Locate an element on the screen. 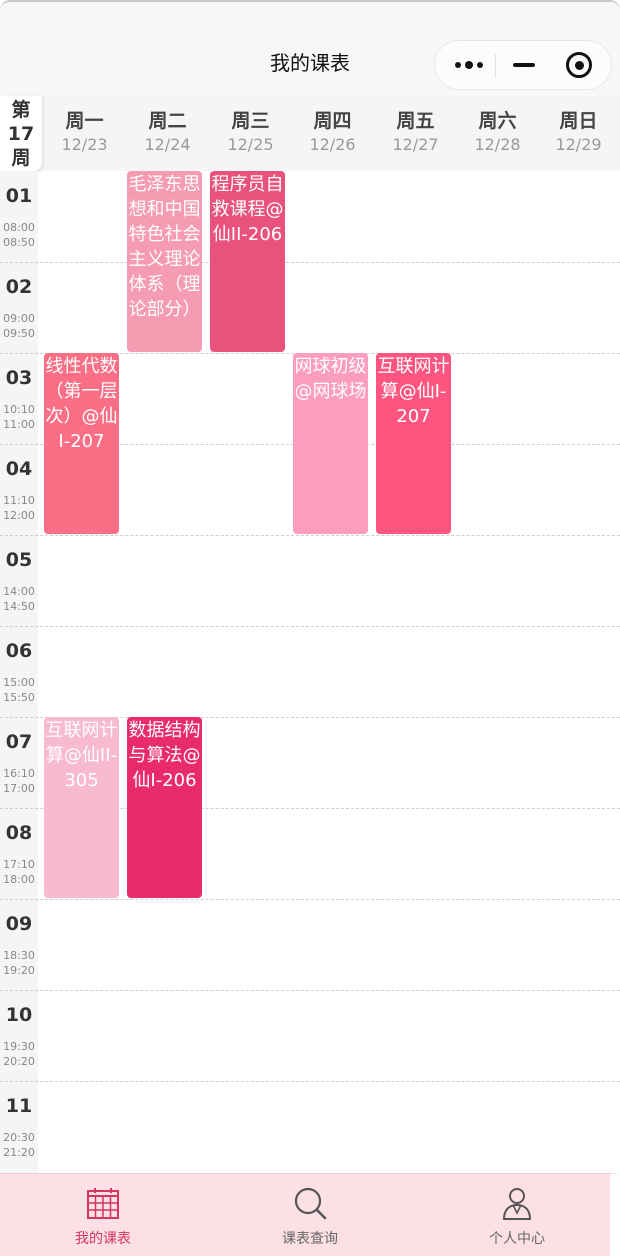  more-button is located at coordinates (469, 65).